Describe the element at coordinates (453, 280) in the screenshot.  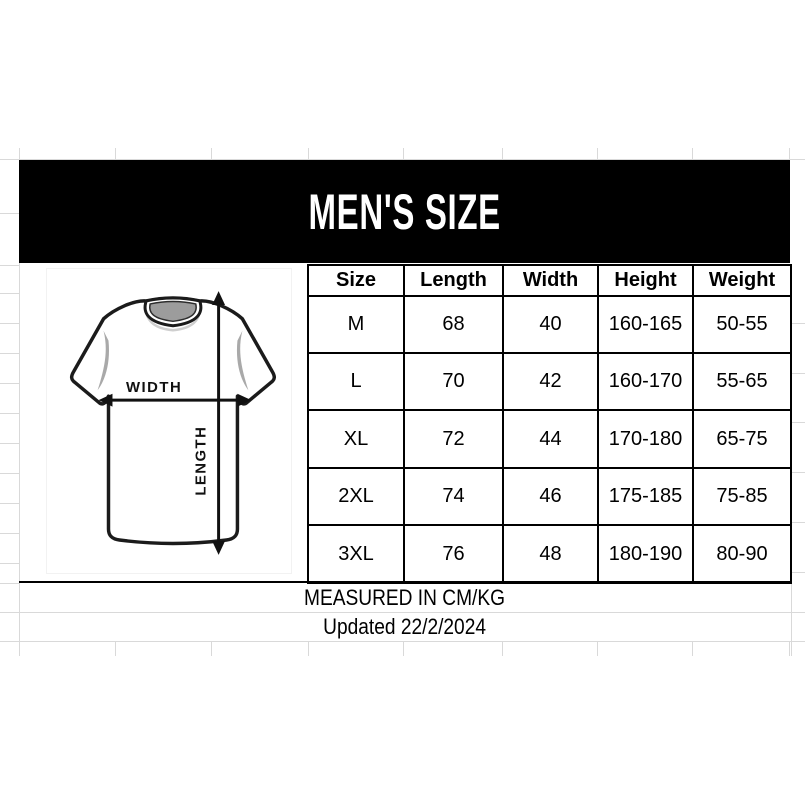
I see `column-header-length: Length` at that location.